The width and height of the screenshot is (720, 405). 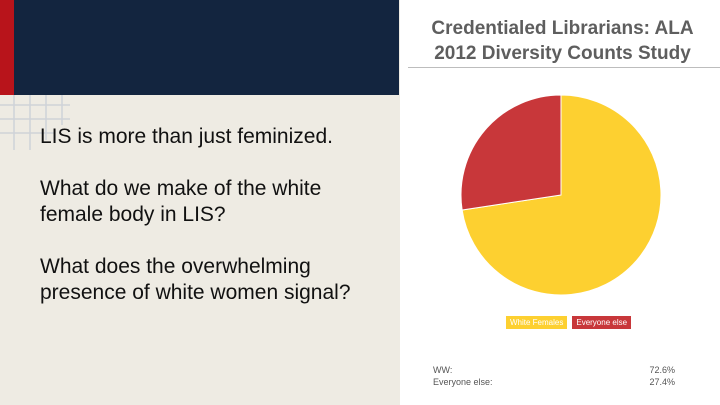 I want to click on bullet-1: LIS is more than just feminized., so click(x=186, y=136).